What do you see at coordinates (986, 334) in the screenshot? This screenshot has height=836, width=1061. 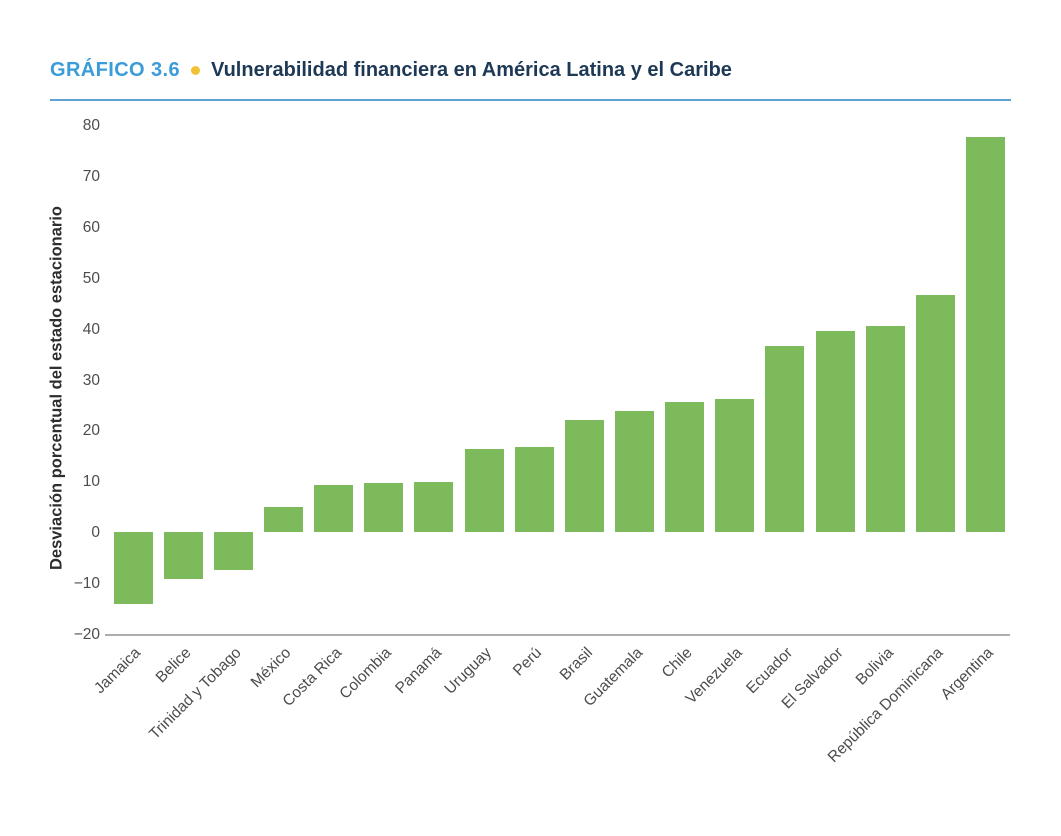 I see `bar-argentina` at bounding box center [986, 334].